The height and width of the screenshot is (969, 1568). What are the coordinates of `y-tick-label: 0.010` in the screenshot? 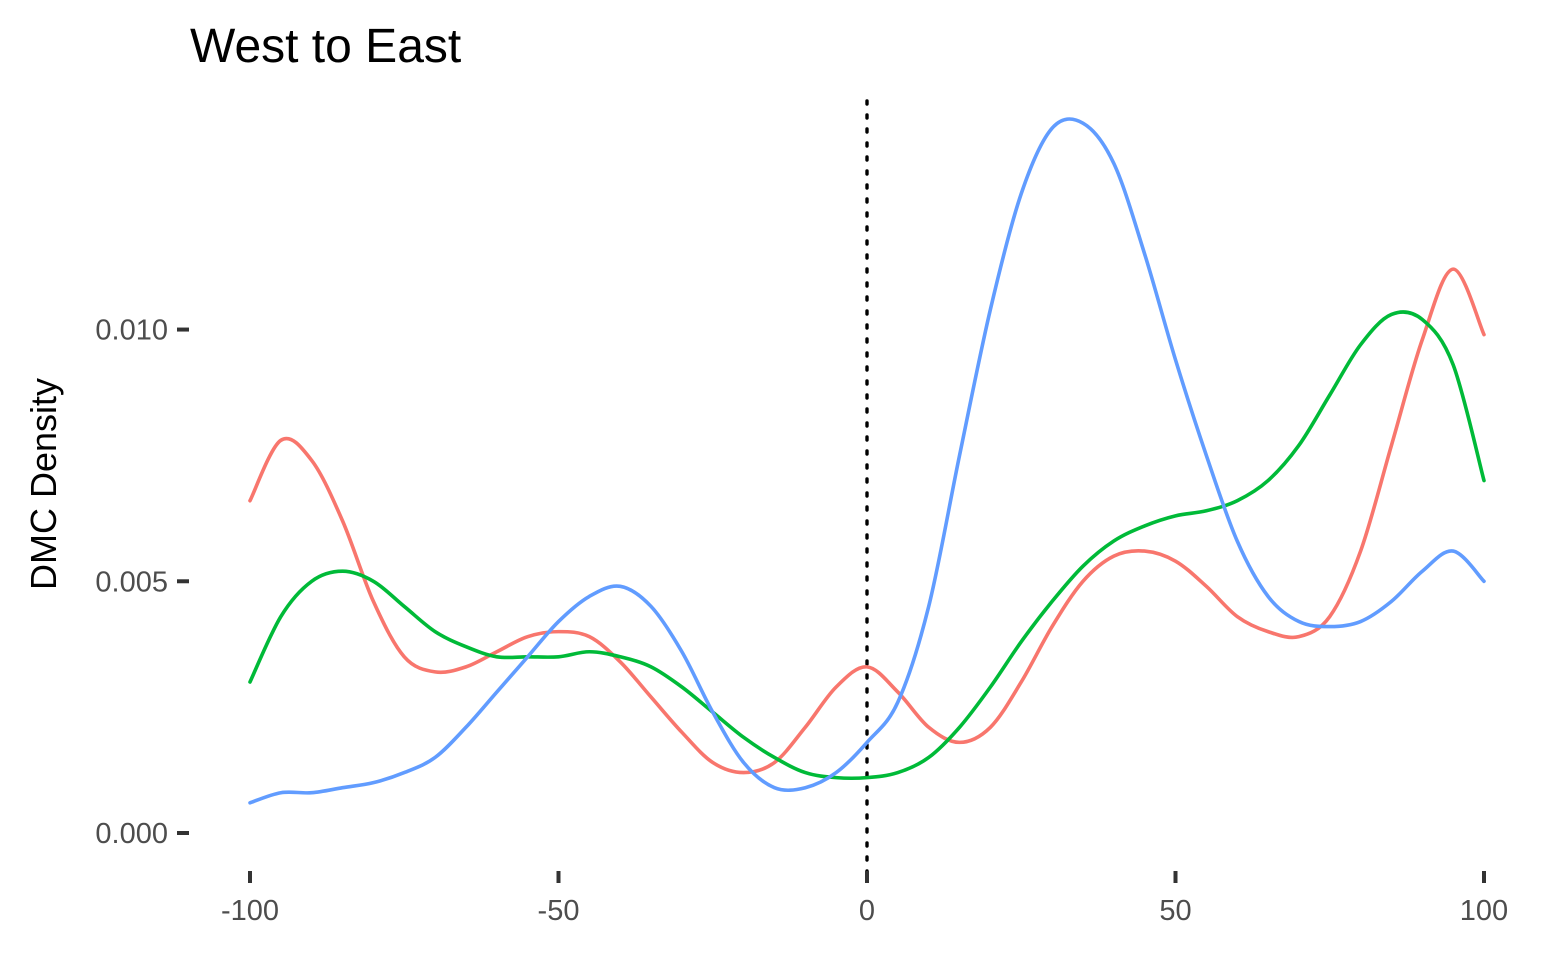 It's located at (131, 331).